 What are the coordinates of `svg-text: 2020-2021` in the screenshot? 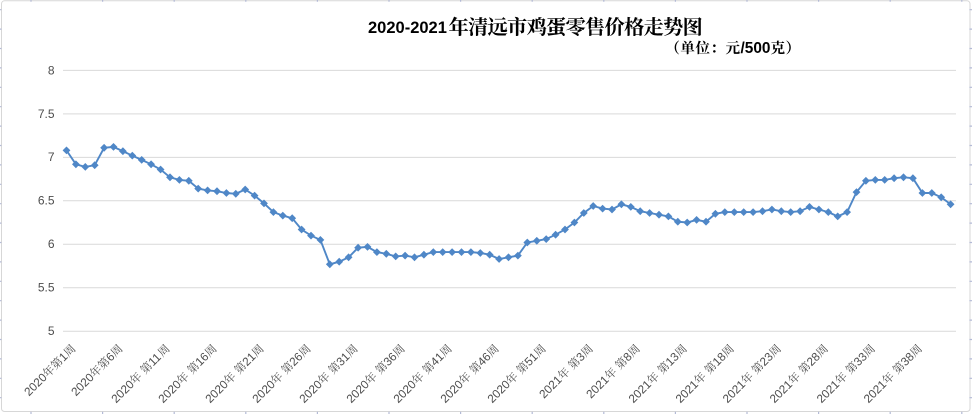 It's located at (407, 28).